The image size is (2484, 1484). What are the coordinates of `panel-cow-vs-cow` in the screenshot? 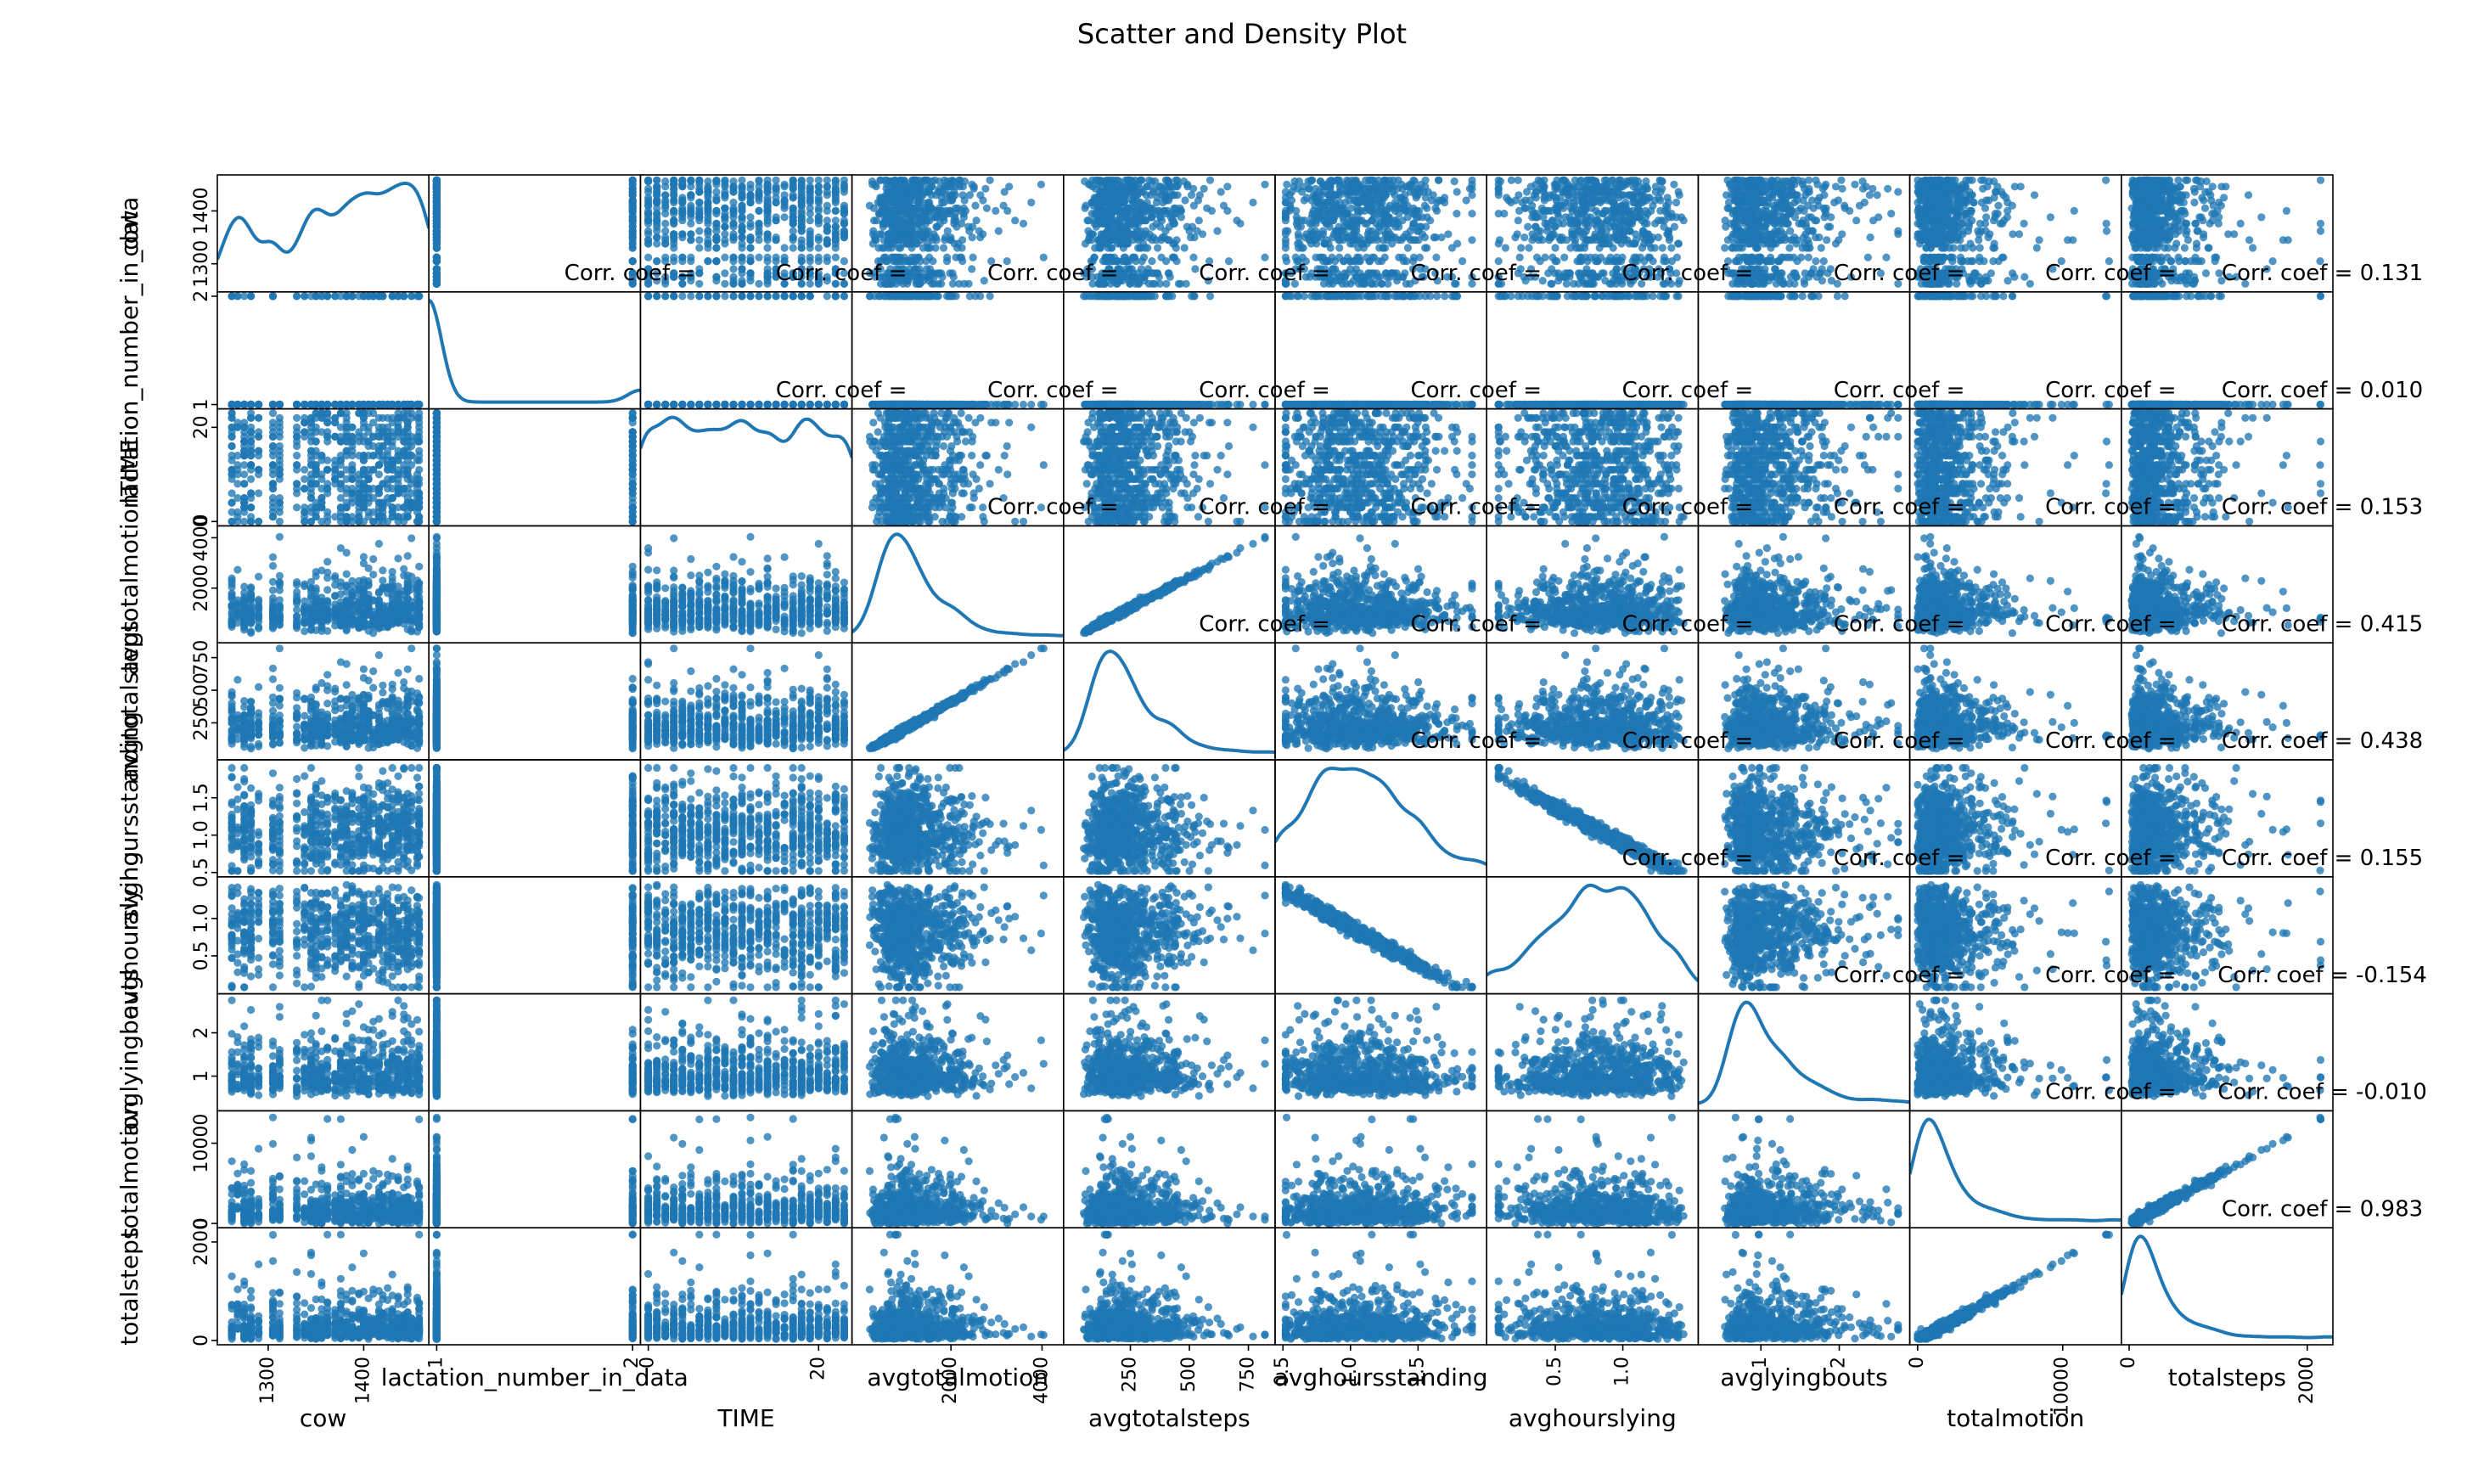 It's located at (323, 233).